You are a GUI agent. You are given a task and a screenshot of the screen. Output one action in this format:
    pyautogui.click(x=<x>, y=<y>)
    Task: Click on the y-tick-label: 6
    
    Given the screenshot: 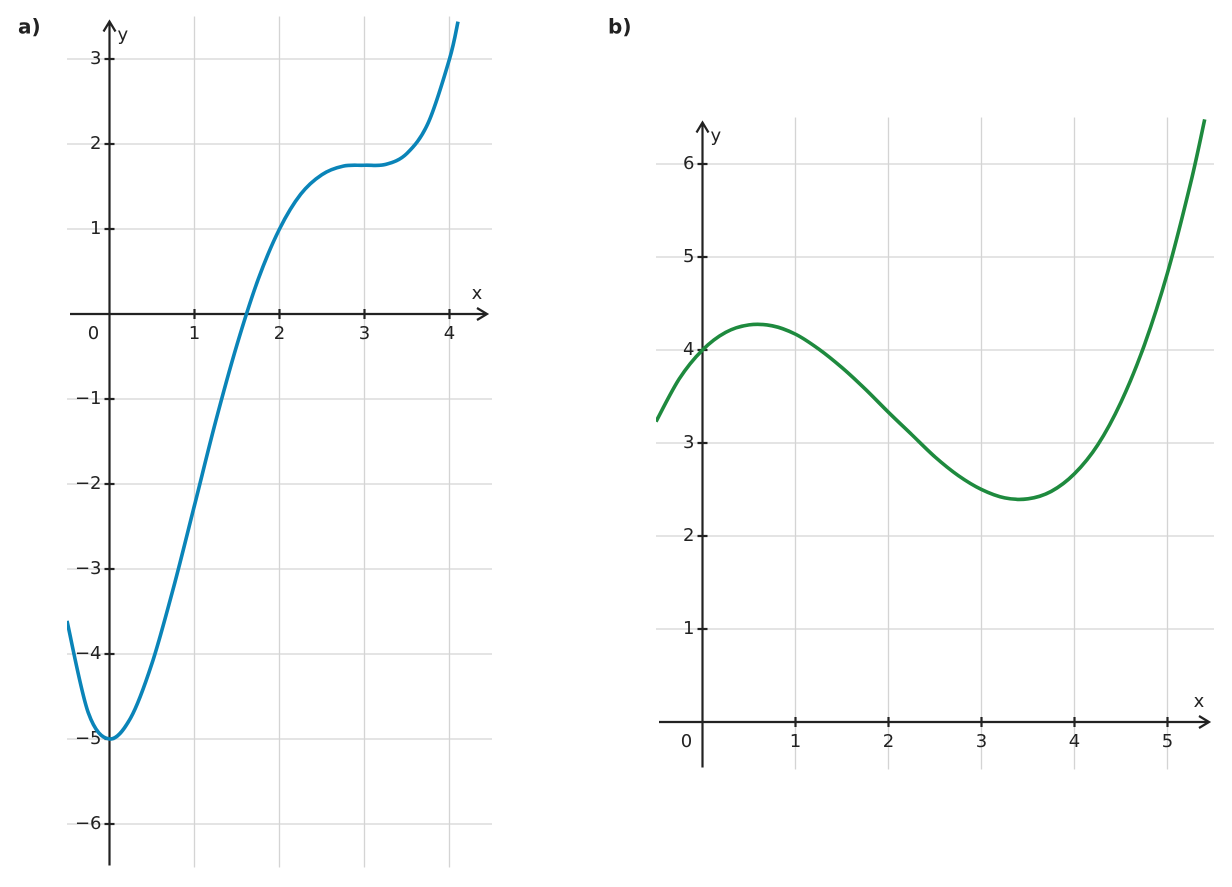 What is the action you would take?
    pyautogui.click(x=688, y=163)
    